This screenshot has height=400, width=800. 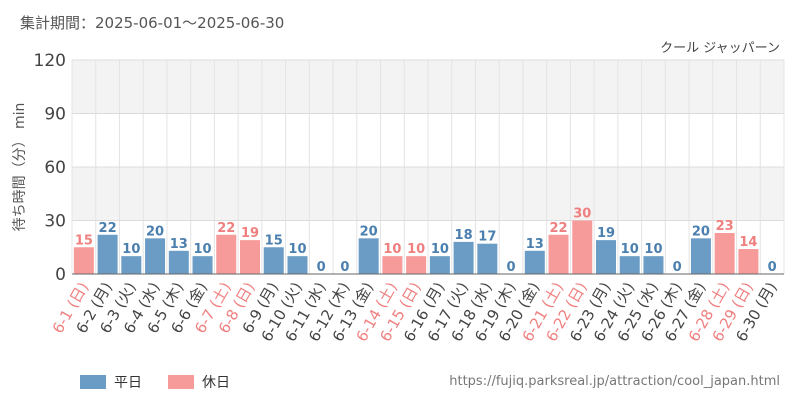 What do you see at coordinates (725, 226) in the screenshot?
I see `data-label: 23` at bounding box center [725, 226].